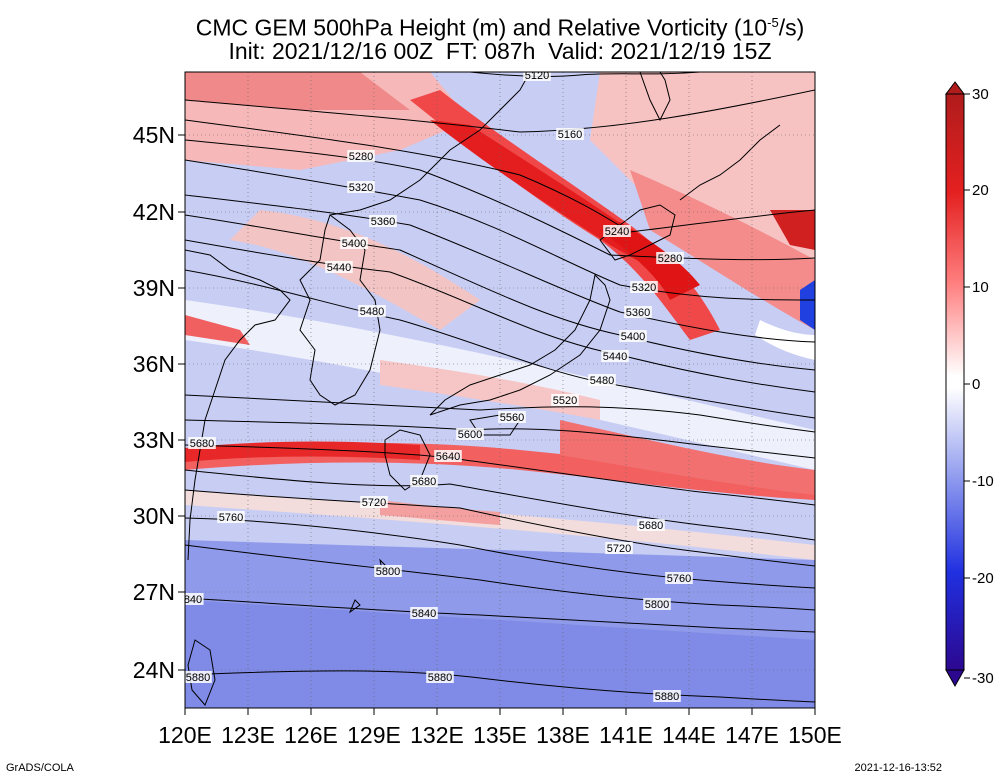 The image size is (1000, 779). What do you see at coordinates (537, 76) in the screenshot?
I see `contour-label: 5120` at bounding box center [537, 76].